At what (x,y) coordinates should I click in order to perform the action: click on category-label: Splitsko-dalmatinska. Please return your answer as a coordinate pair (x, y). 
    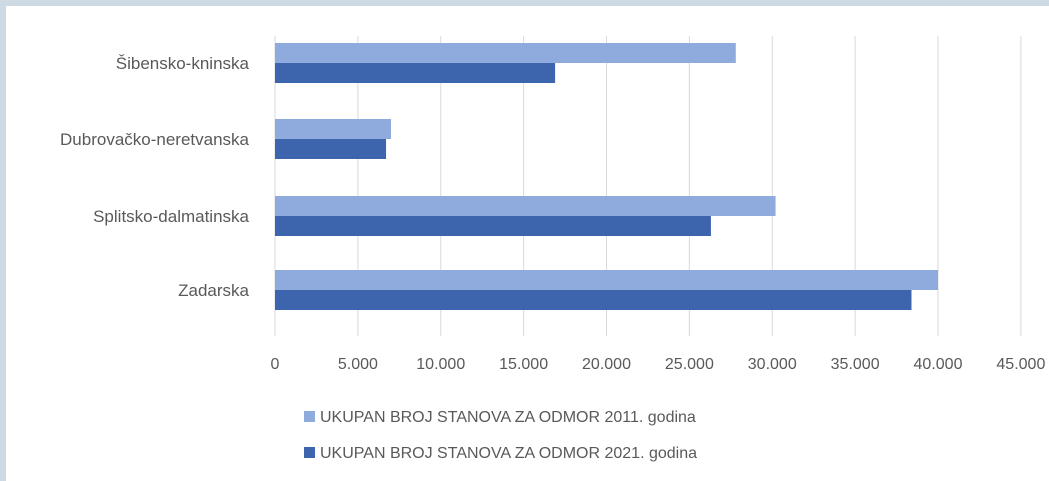
    Looking at the image, I should click on (171, 216).